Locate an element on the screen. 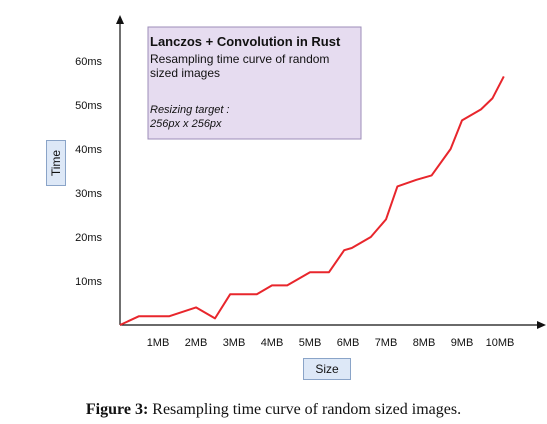 This screenshot has width=547, height=424. x-tick-label: 5MB is located at coordinates (310, 343).